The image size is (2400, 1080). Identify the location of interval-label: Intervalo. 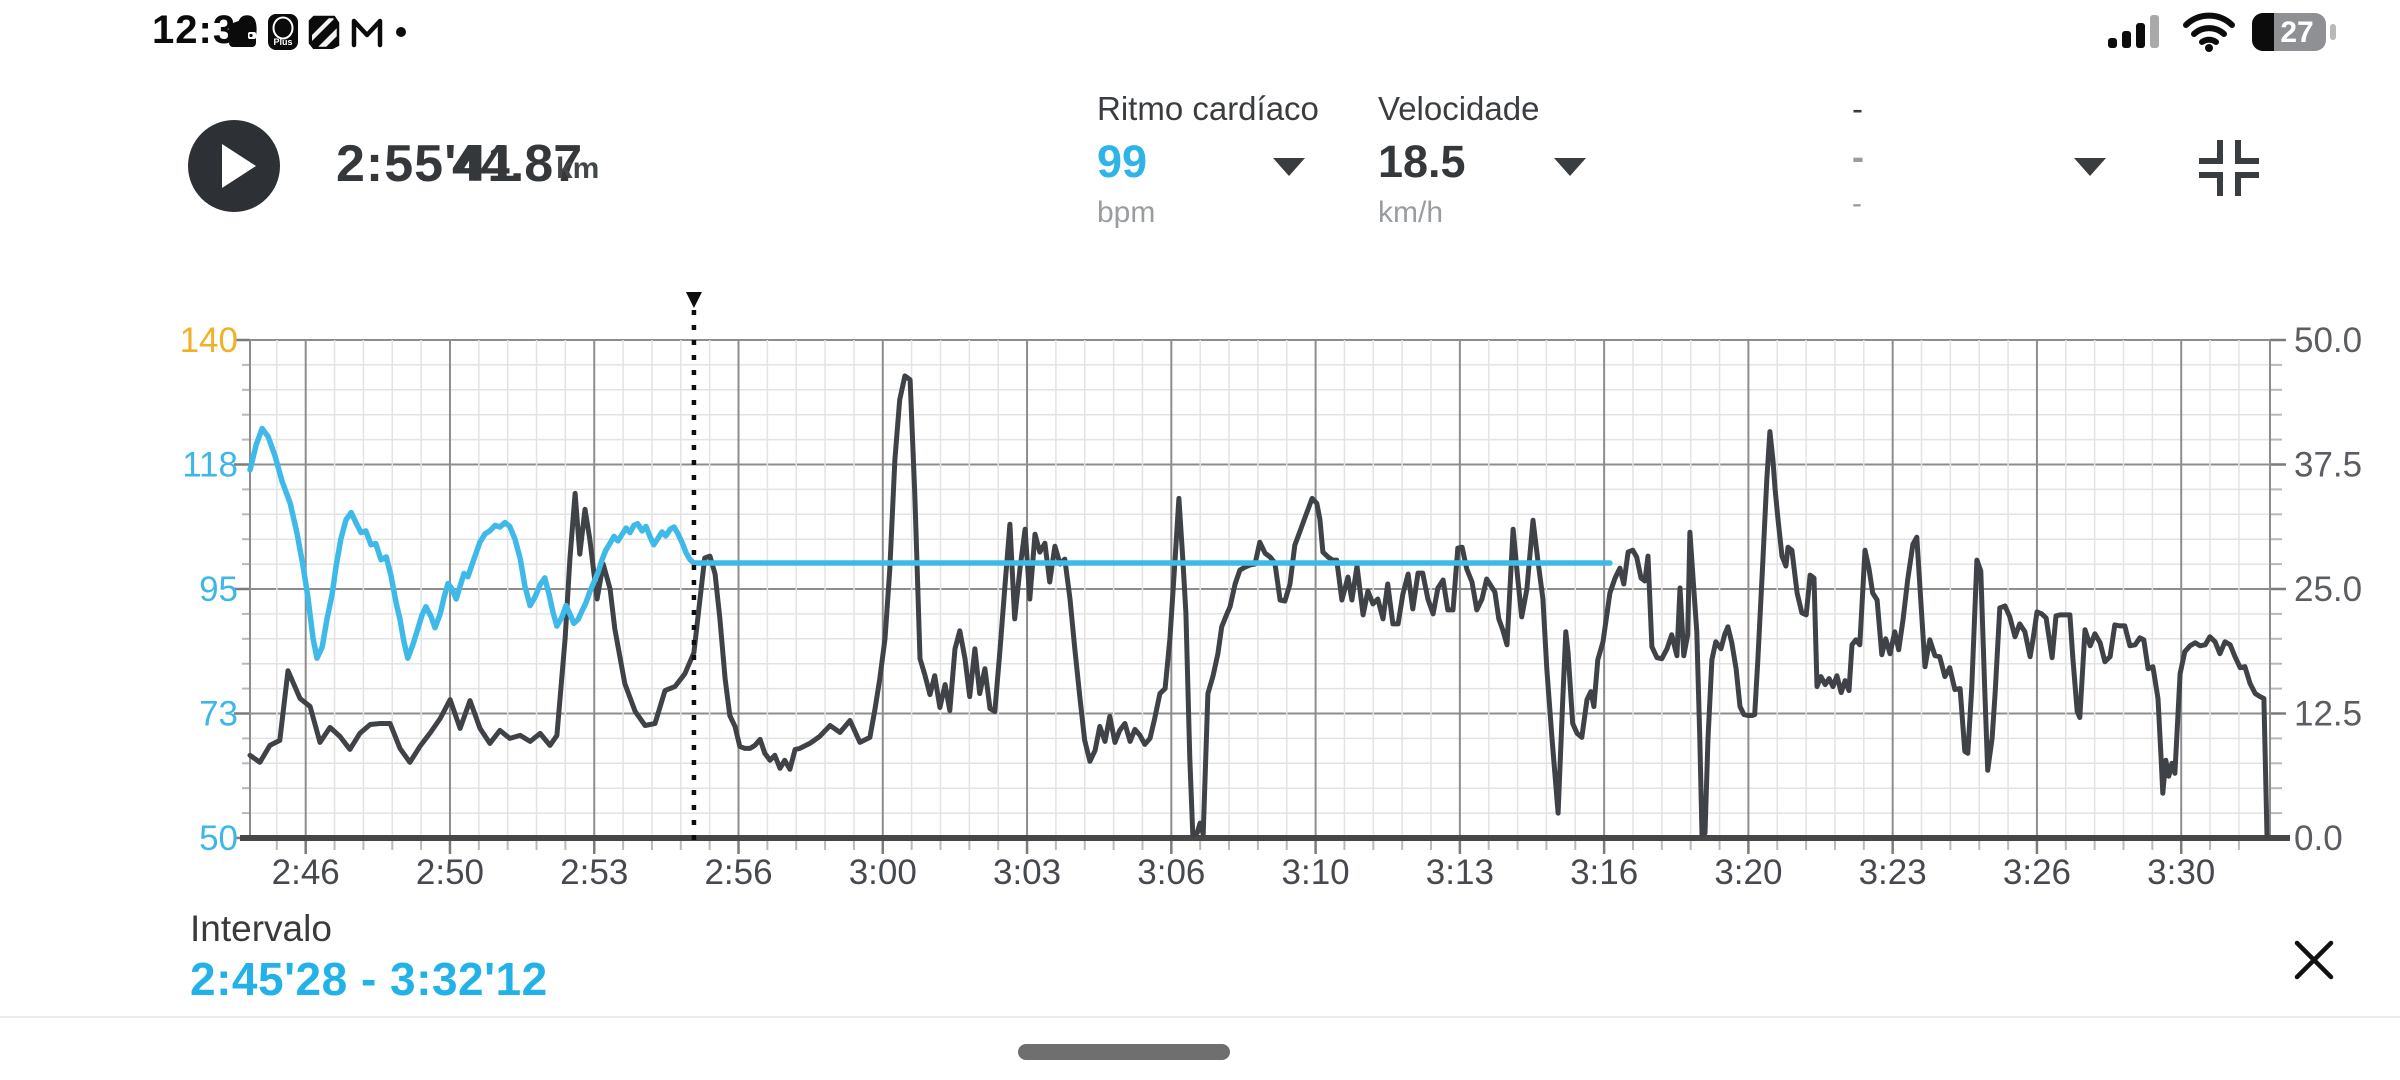
(261, 928).